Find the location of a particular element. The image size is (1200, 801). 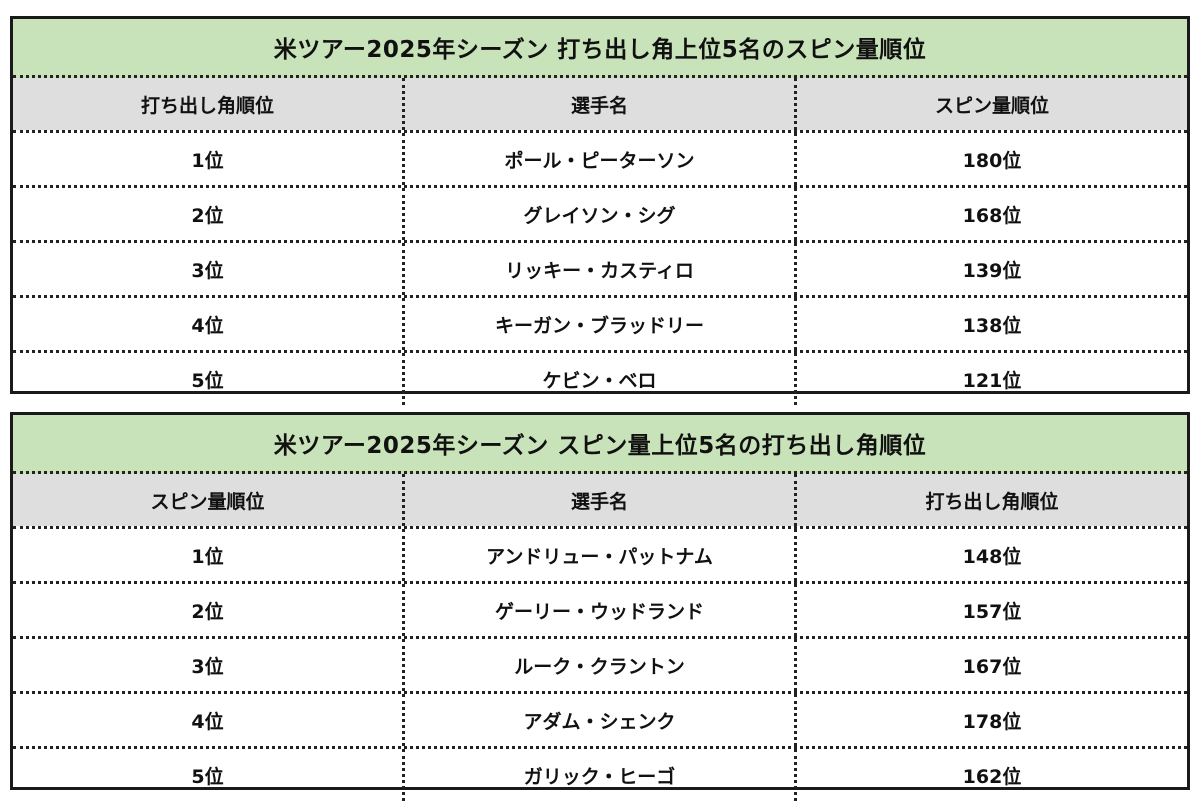

table-row: 4位 キーガン・ブラッドリー 138位 is located at coordinates (600, 322).